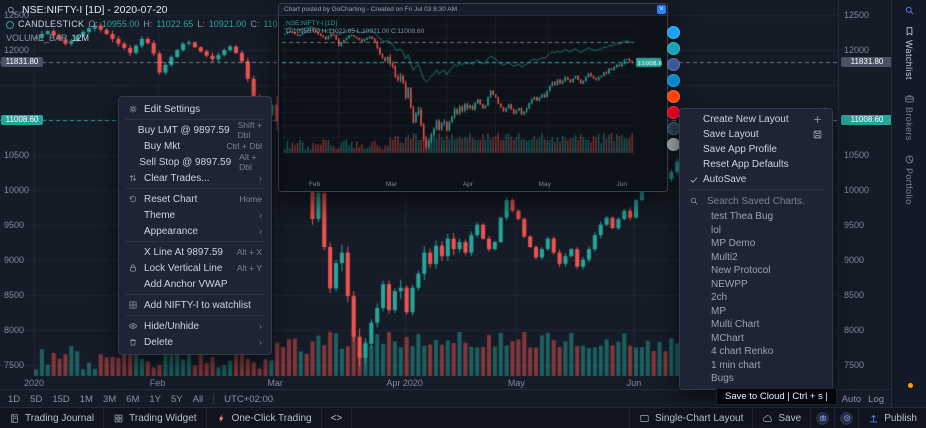  What do you see at coordinates (221, 418) in the screenshot?
I see `bolt-icon` at bounding box center [221, 418].